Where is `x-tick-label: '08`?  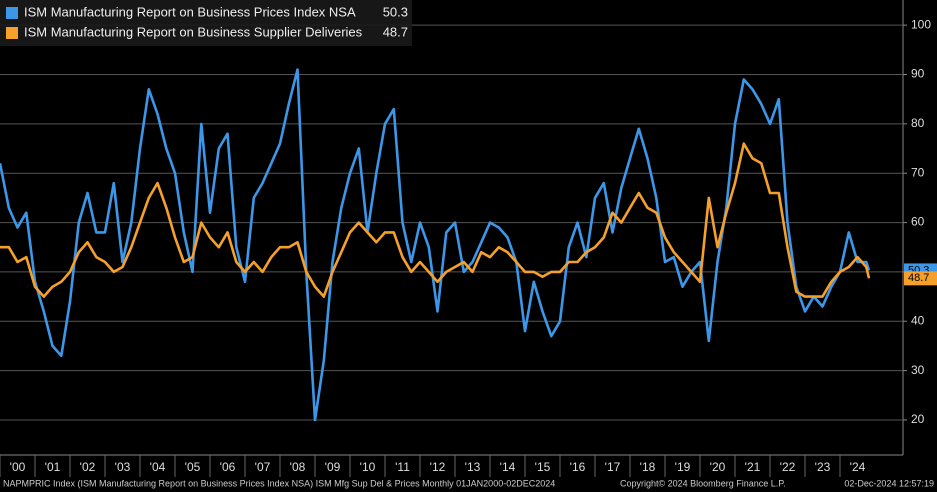
x-tick-label: '08 is located at coordinates (298, 467).